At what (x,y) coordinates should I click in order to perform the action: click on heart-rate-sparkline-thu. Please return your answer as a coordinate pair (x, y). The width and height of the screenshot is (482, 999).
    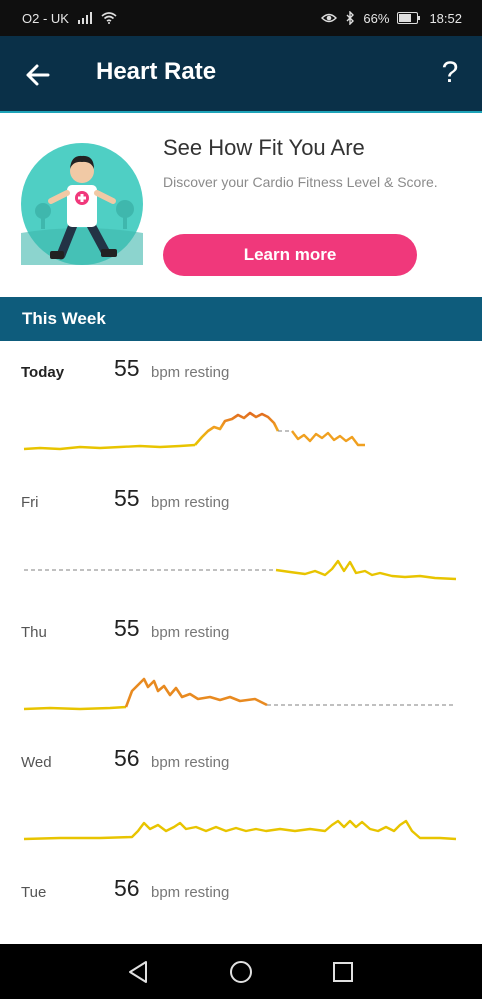
    Looking at the image, I should click on (239, 694).